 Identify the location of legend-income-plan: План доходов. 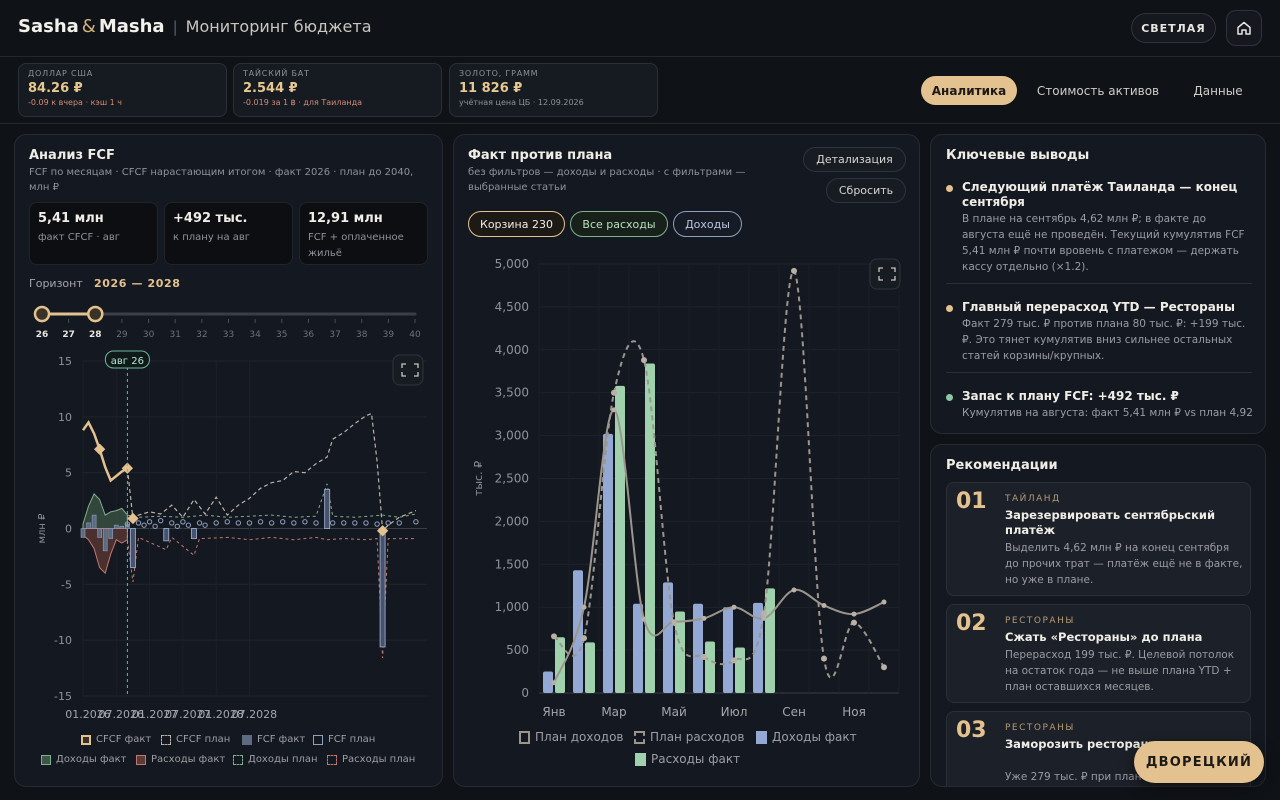
(571, 737).